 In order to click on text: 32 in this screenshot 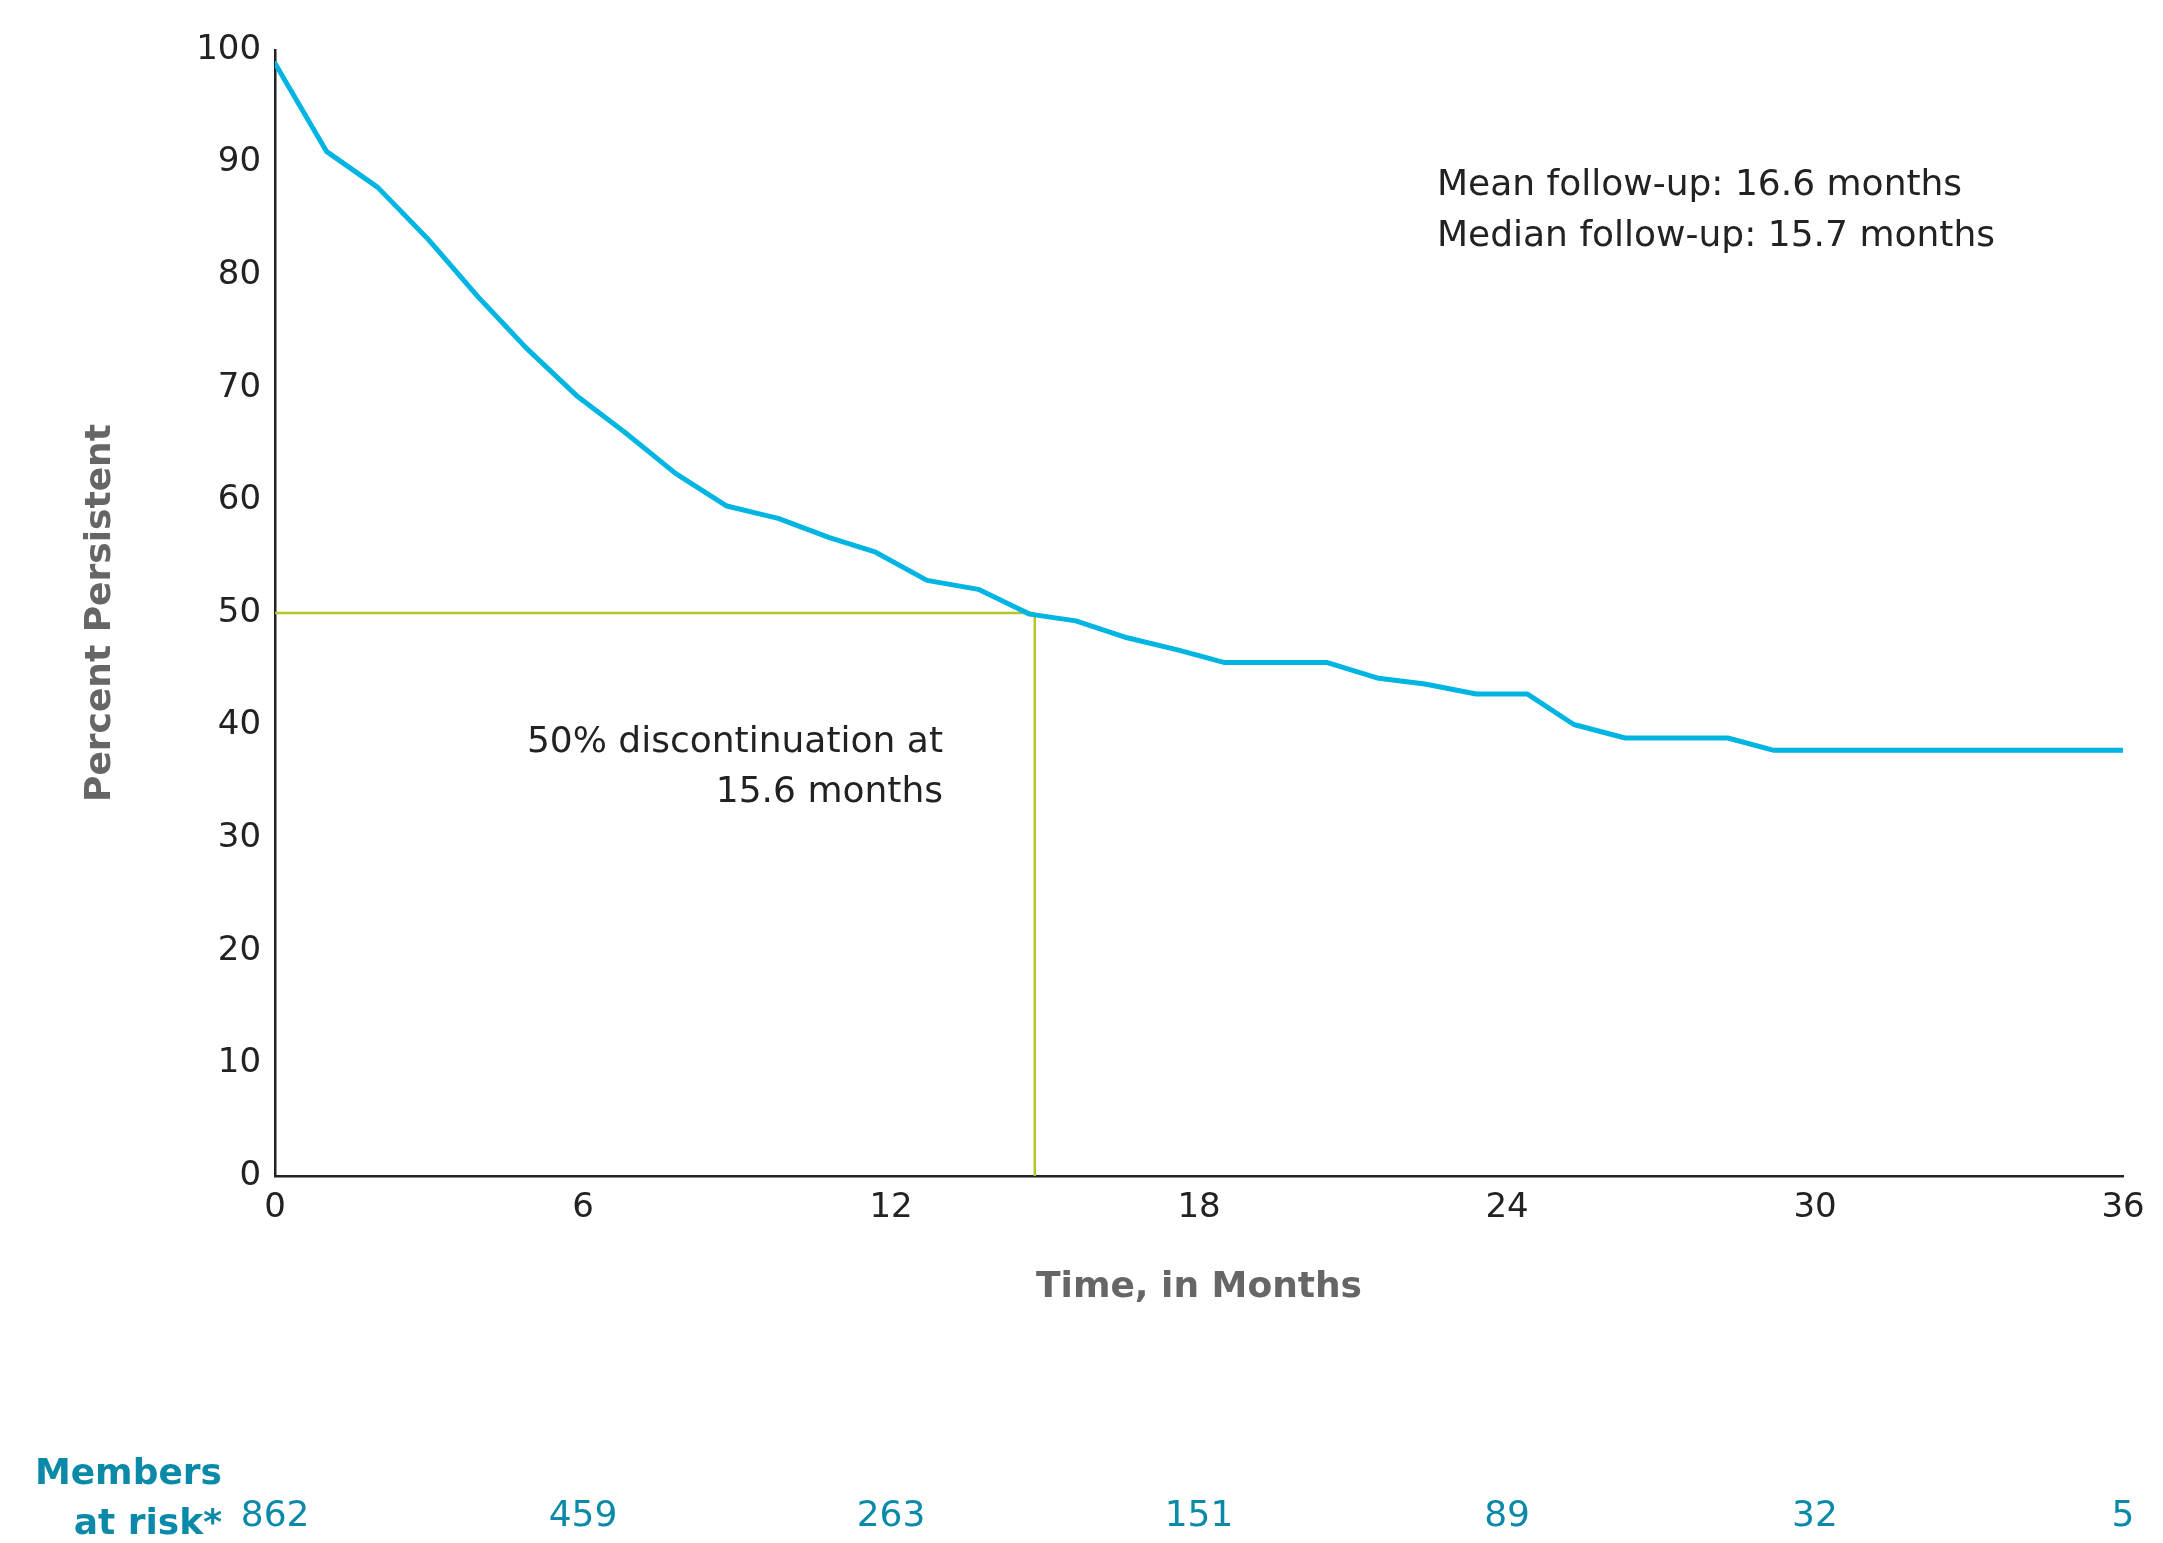, I will do `click(1815, 1514)`.